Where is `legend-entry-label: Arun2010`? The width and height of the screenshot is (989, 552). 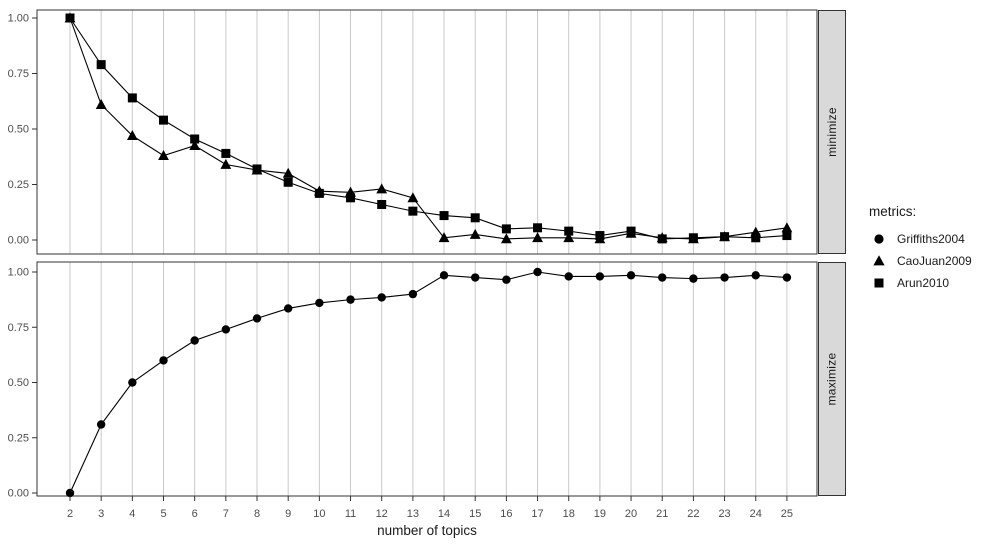 legend-entry-label: Arun2010 is located at coordinates (923, 283).